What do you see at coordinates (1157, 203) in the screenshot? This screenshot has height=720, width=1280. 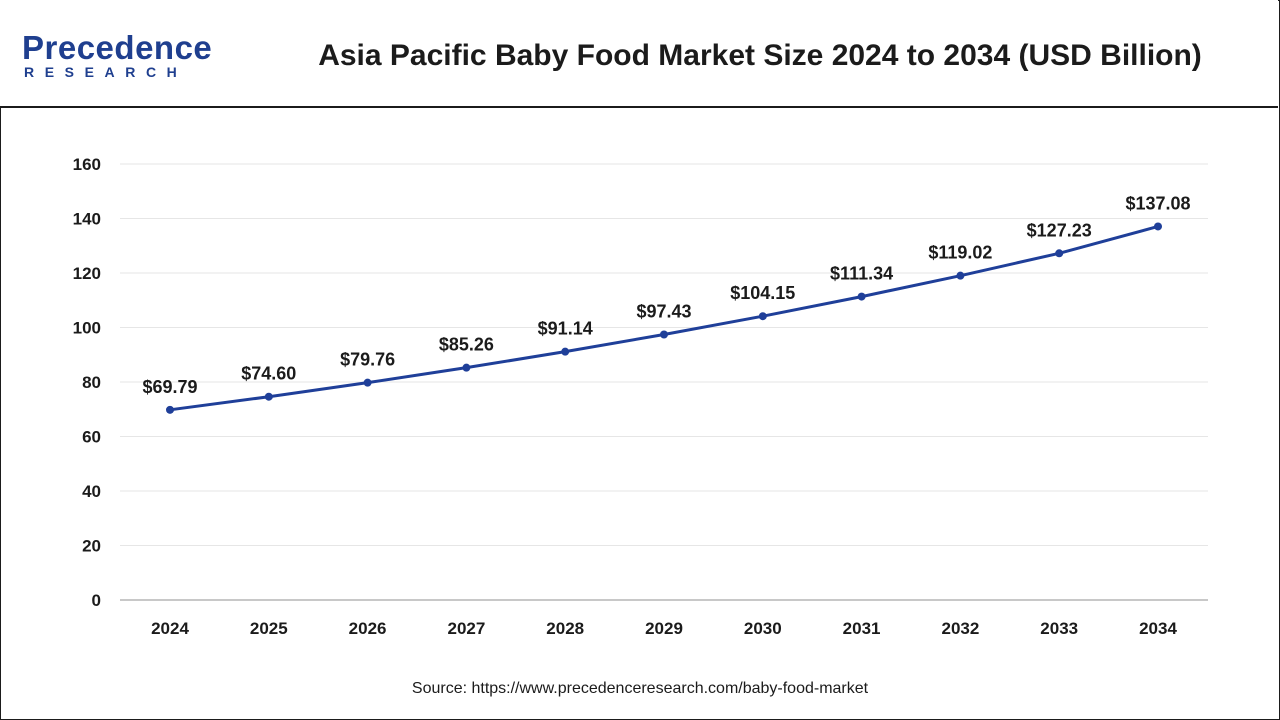 I see `data-label: $137.08` at bounding box center [1157, 203].